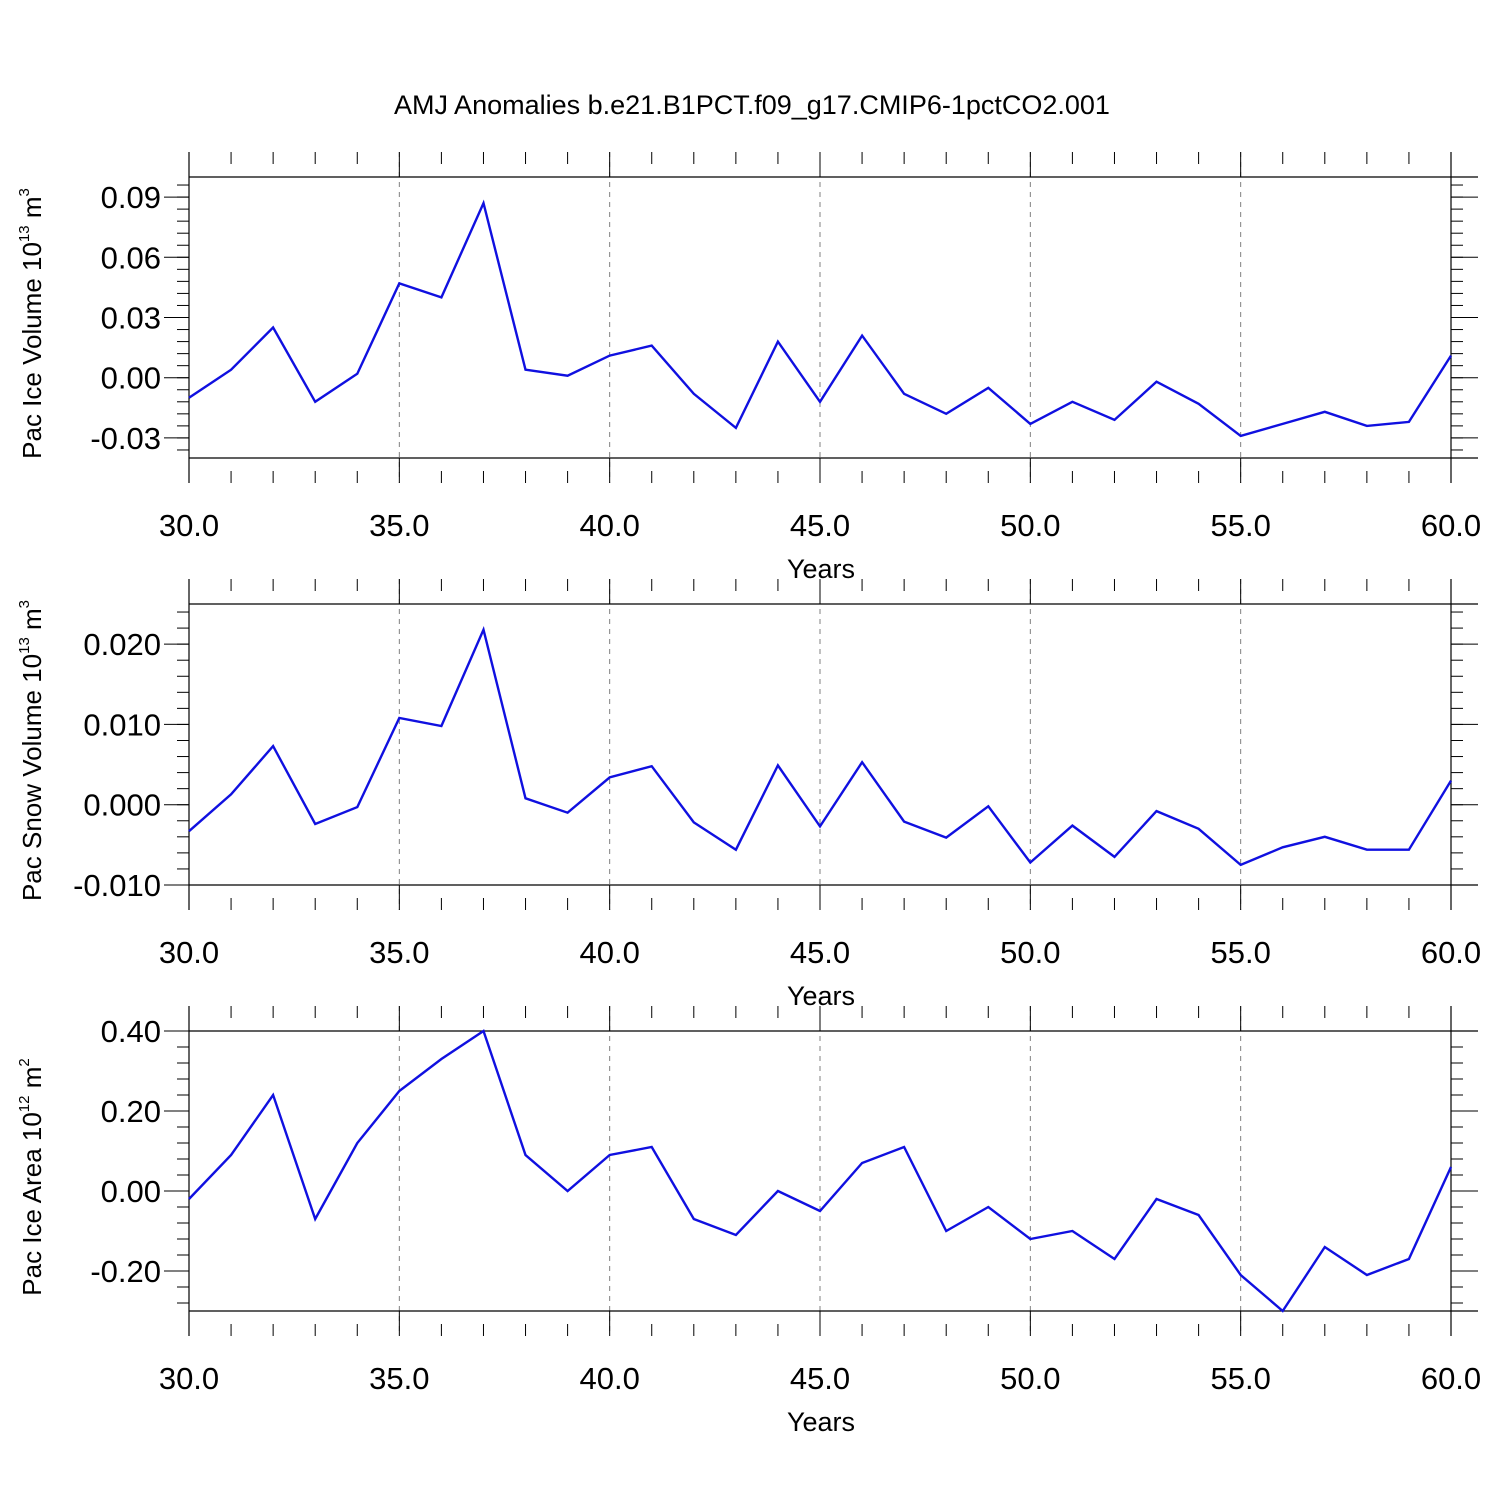  Describe the element at coordinates (117, 885) in the screenshot. I see `y-tick-label: -0.010` at that location.